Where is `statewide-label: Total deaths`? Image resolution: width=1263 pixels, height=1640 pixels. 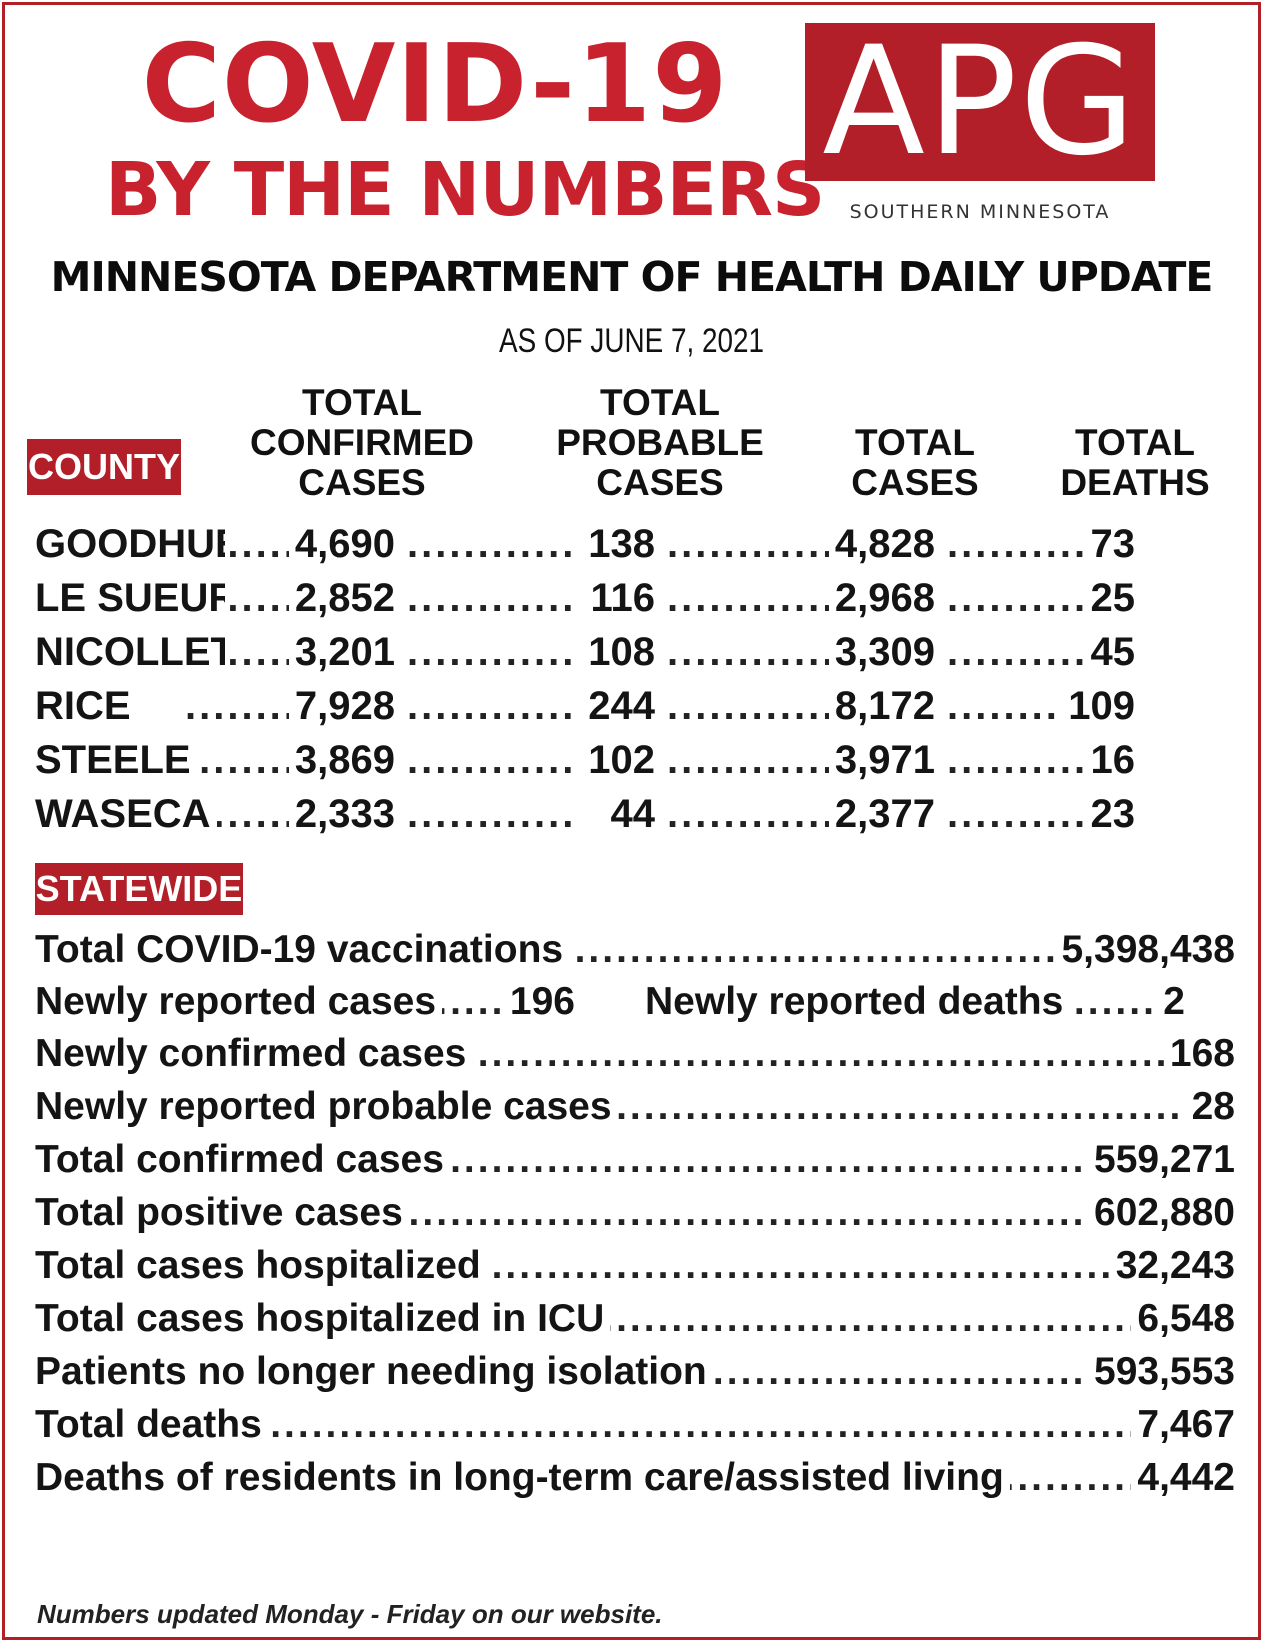 statewide-label: Total deaths is located at coordinates (151, 1425).